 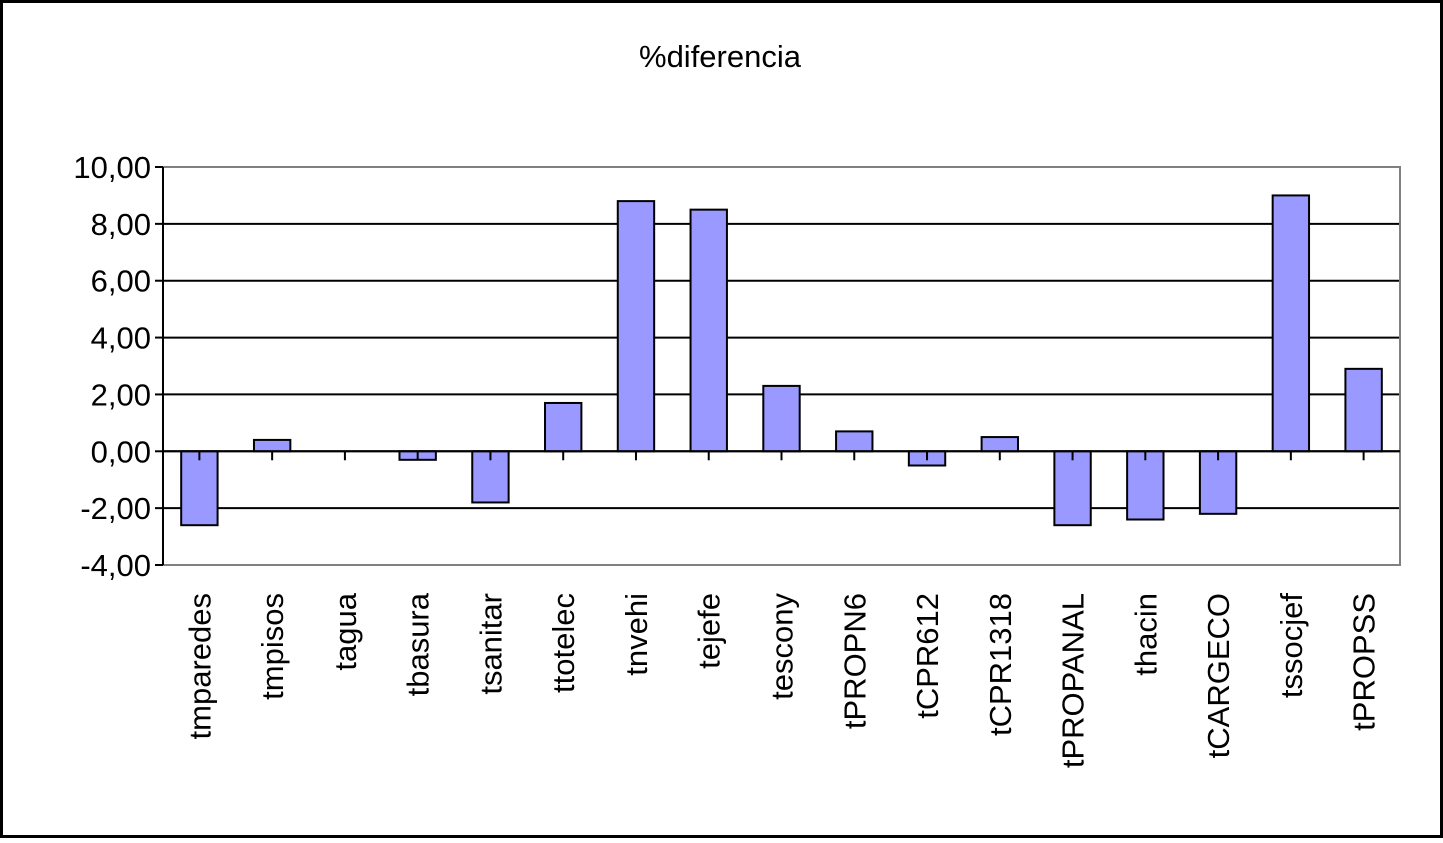 I want to click on bar-tnvehi, so click(x=636, y=326).